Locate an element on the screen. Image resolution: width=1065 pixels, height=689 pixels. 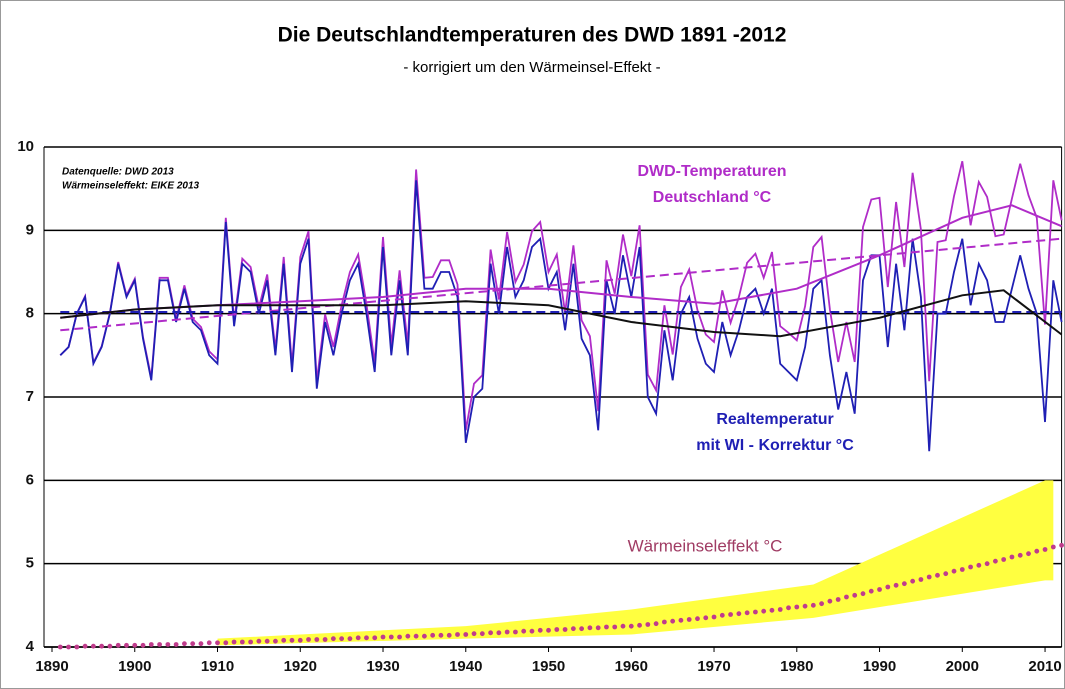
y-tick-label: 8 is located at coordinates (30, 313).